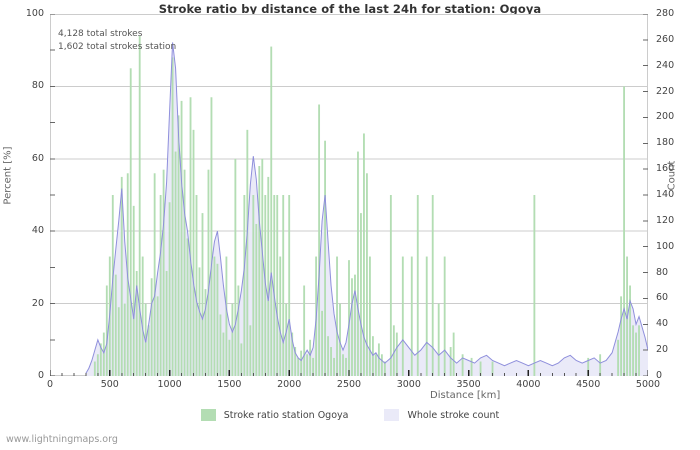 The width and height of the screenshot is (700, 450). I want to click on y-axis-right-tick: 20, so click(662, 350).